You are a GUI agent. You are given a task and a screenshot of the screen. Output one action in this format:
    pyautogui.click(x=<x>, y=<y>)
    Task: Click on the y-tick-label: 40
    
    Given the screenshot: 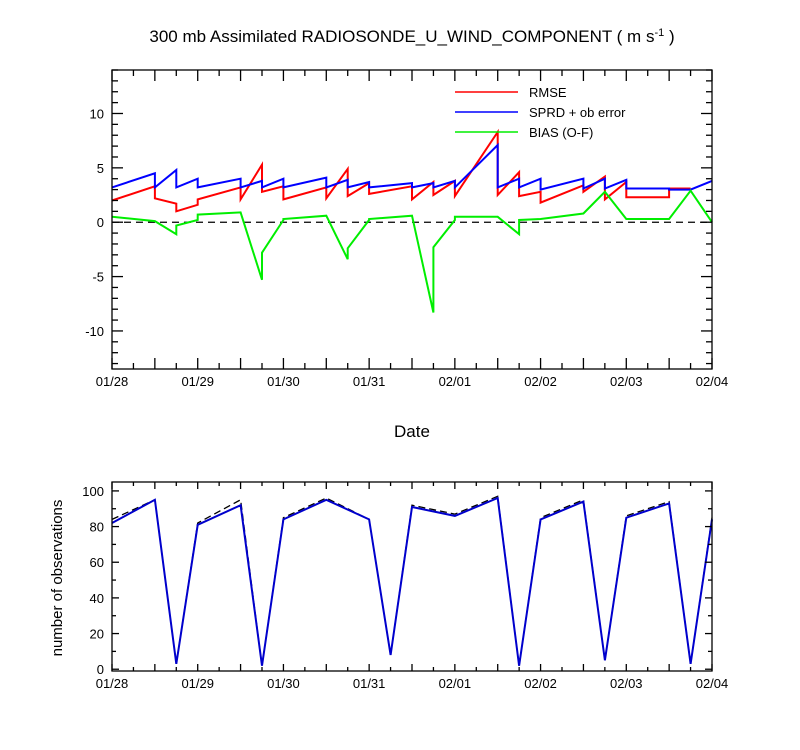 What is the action you would take?
    pyautogui.click(x=97, y=598)
    